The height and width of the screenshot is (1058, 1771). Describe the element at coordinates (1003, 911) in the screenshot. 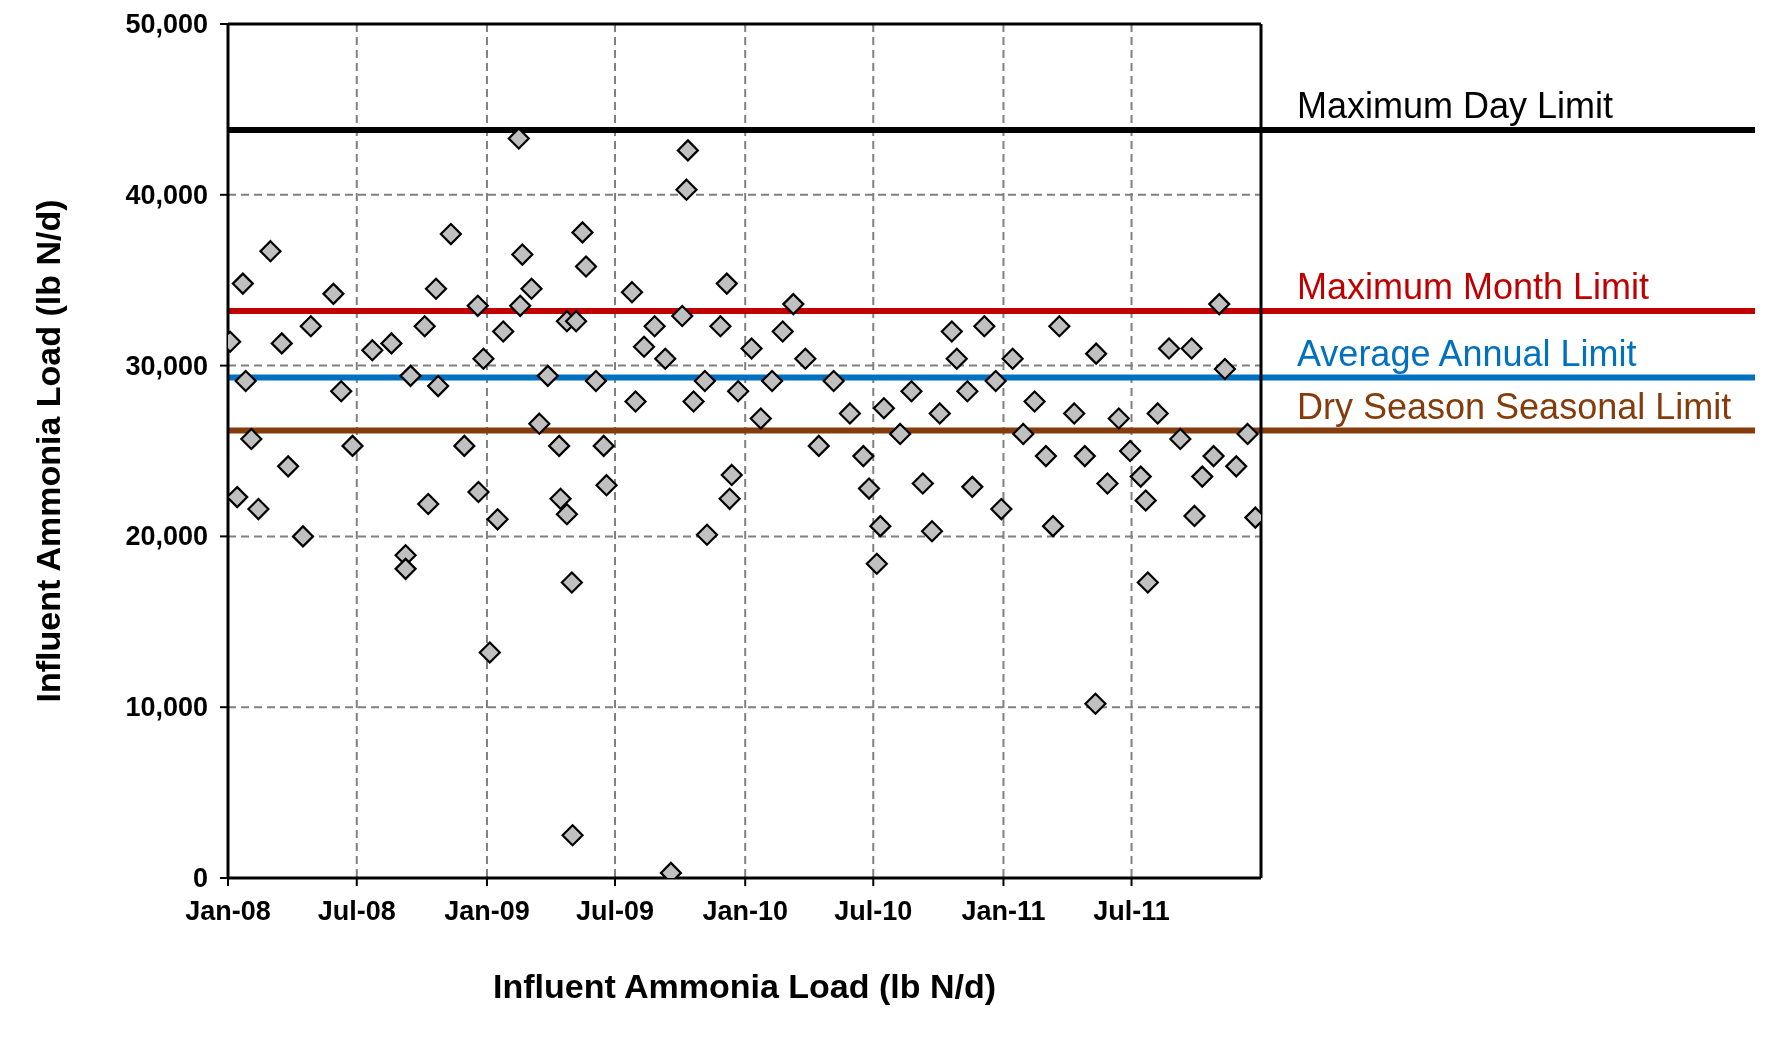

I see `x-tick-label: Jan-11` at that location.